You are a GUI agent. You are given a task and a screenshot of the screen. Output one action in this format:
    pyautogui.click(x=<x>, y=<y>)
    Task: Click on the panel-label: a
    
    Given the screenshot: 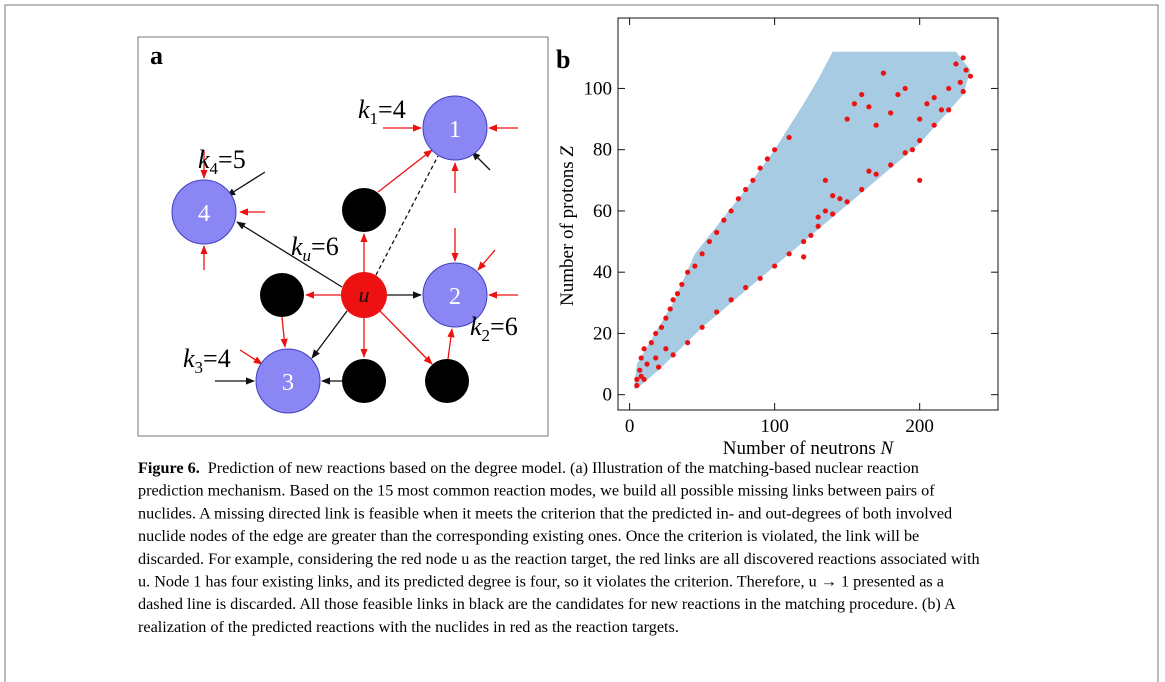 What is the action you would take?
    pyautogui.click(x=156, y=55)
    